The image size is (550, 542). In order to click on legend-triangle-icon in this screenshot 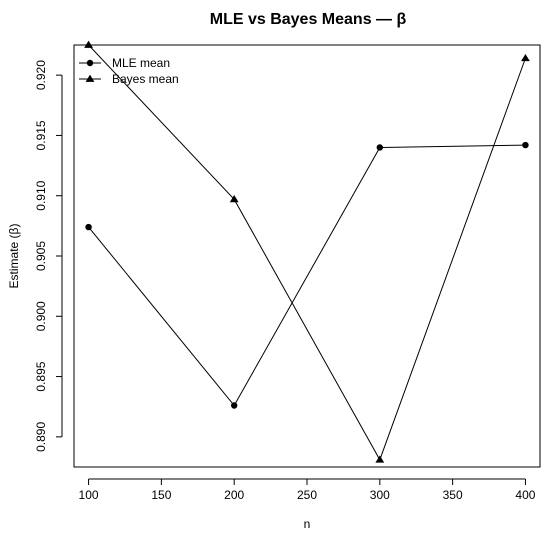, I will do `click(90, 78)`.